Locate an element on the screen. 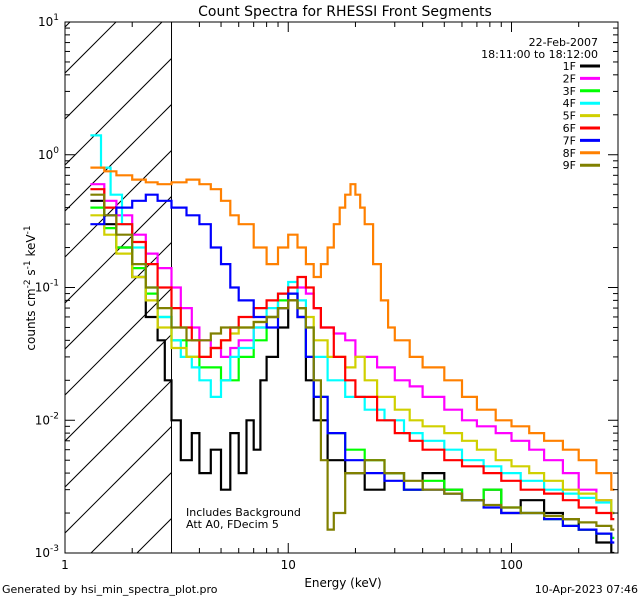  y-tick-label: 10⁻² is located at coordinates (47, 419).